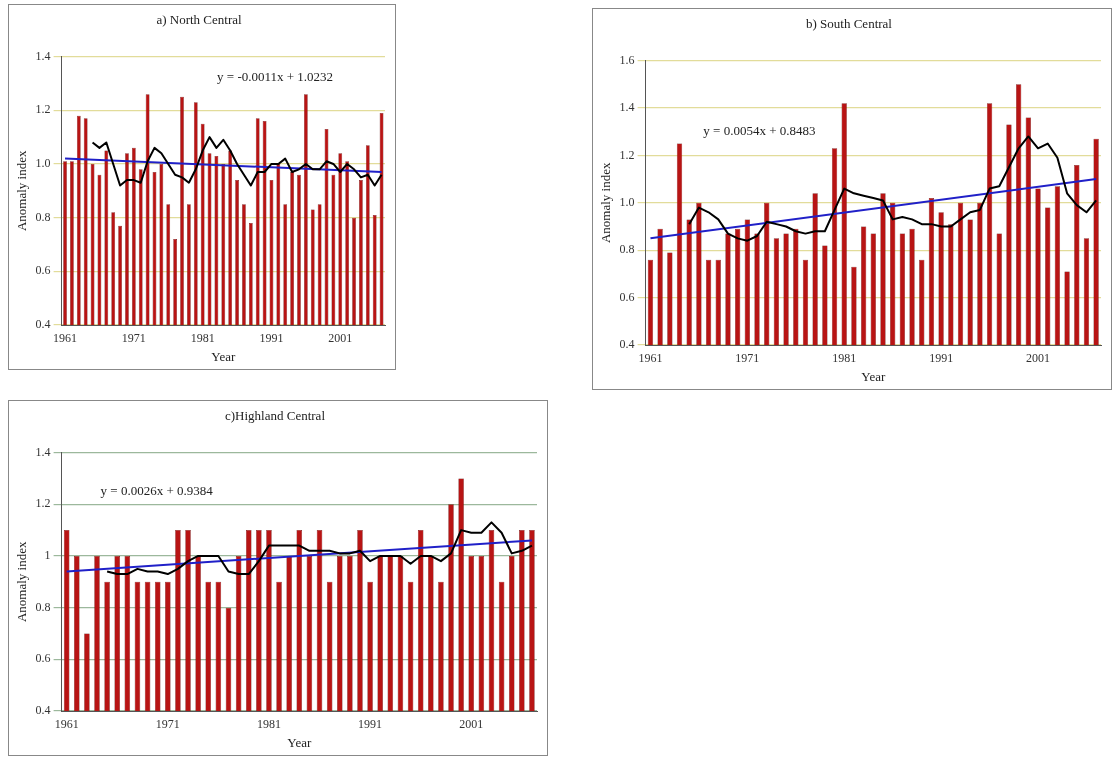 This screenshot has width=1115, height=758. Describe the element at coordinates (275, 416) in the screenshot. I see `chart-title: c)Highland Central` at that location.